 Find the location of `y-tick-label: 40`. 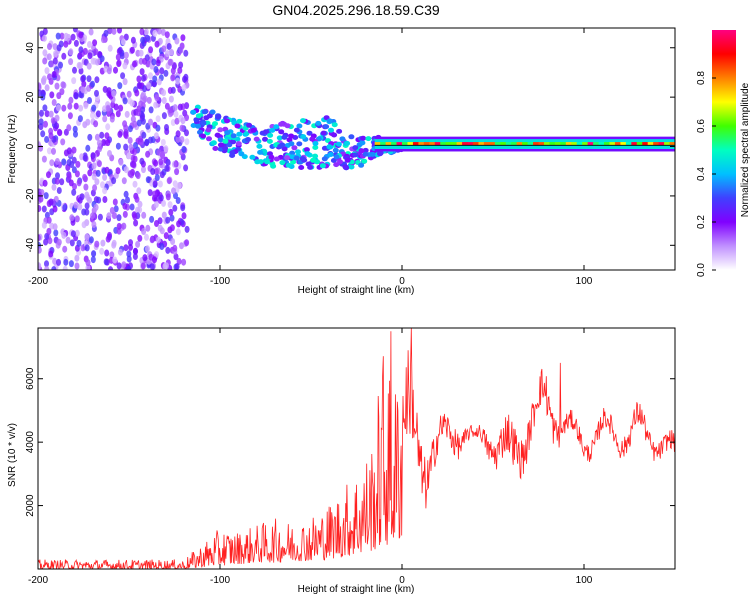

y-tick-label: 40 is located at coordinates (30, 48).